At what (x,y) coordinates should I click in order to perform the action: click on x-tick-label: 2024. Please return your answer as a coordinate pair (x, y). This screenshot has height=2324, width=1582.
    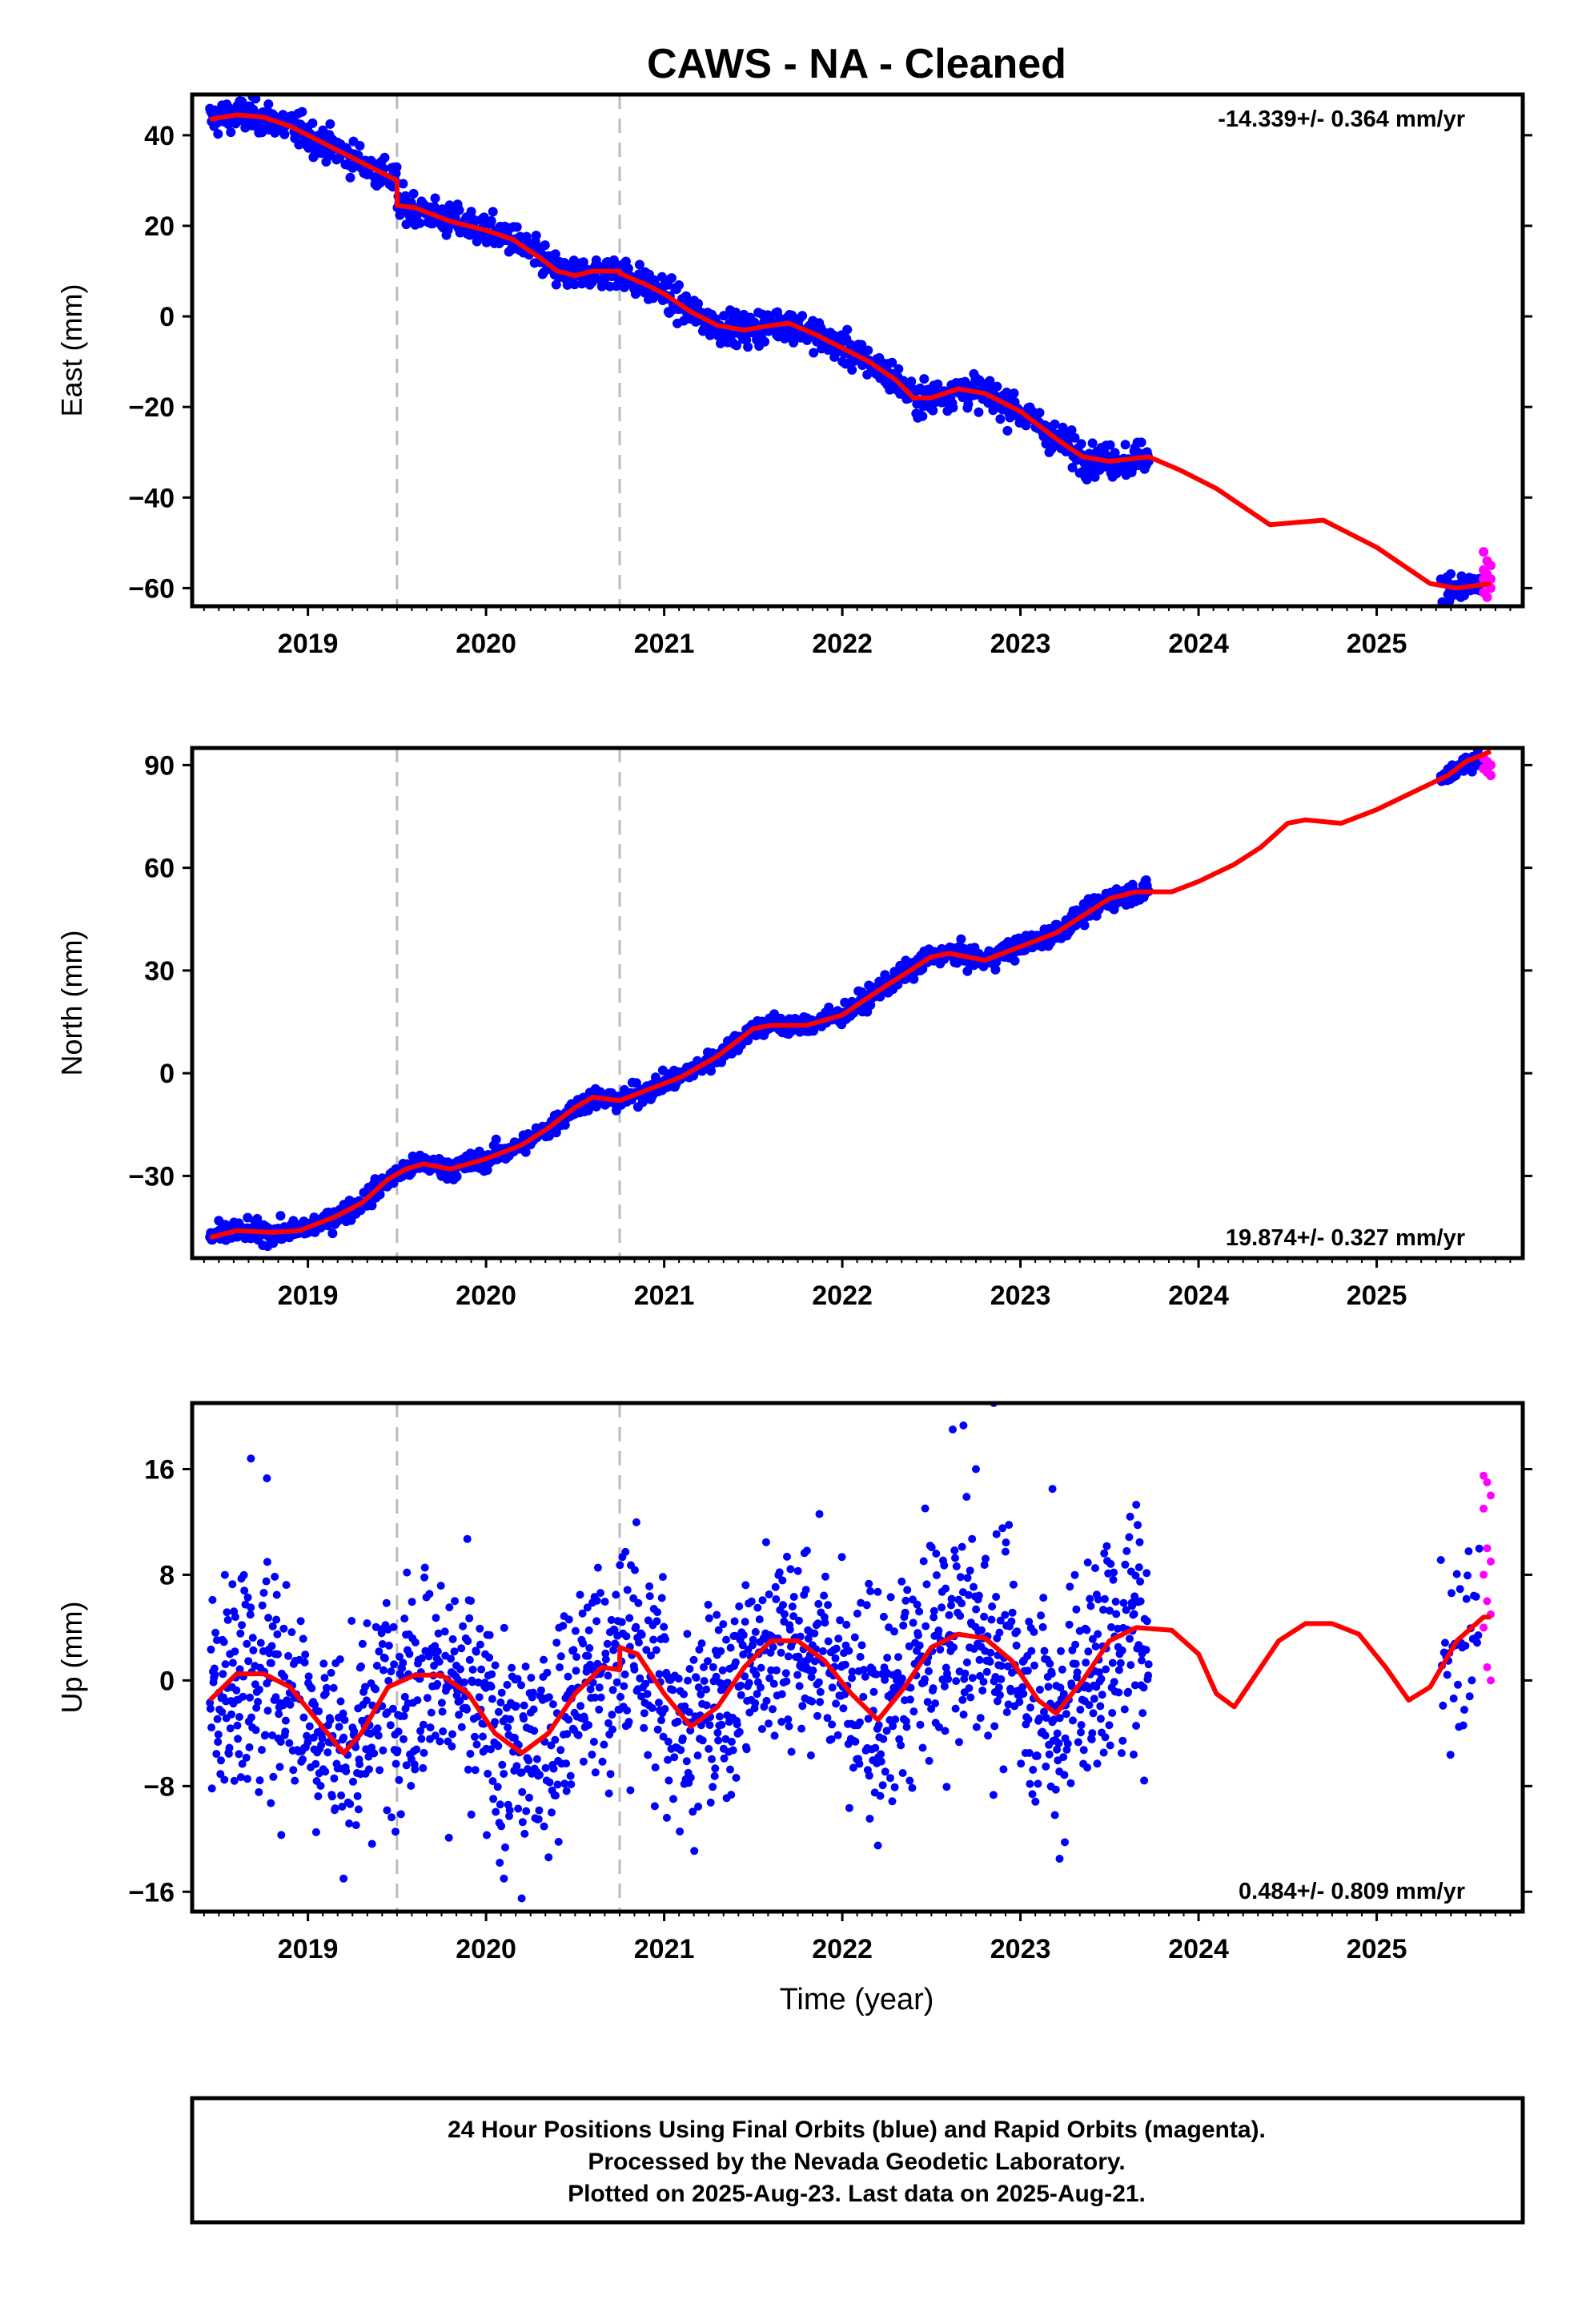
    Looking at the image, I should click on (1198, 644).